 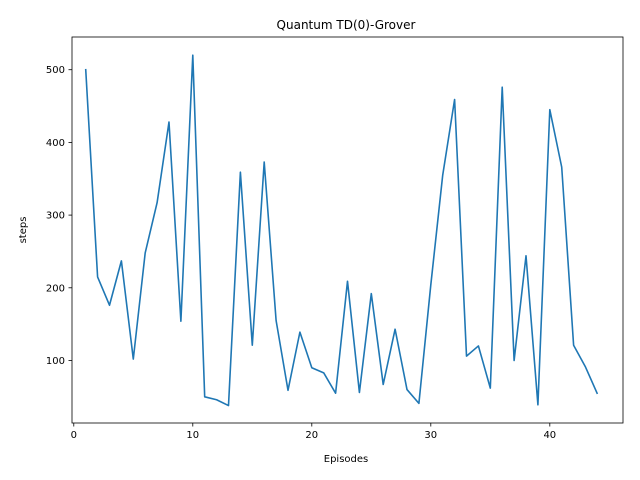 I want to click on x-axis: 0 10 20 30 40, so click(x=313, y=432).